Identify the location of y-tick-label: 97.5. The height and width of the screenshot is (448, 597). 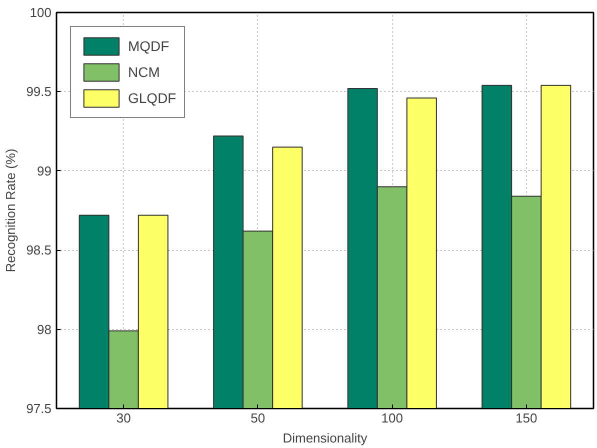
(39, 408).